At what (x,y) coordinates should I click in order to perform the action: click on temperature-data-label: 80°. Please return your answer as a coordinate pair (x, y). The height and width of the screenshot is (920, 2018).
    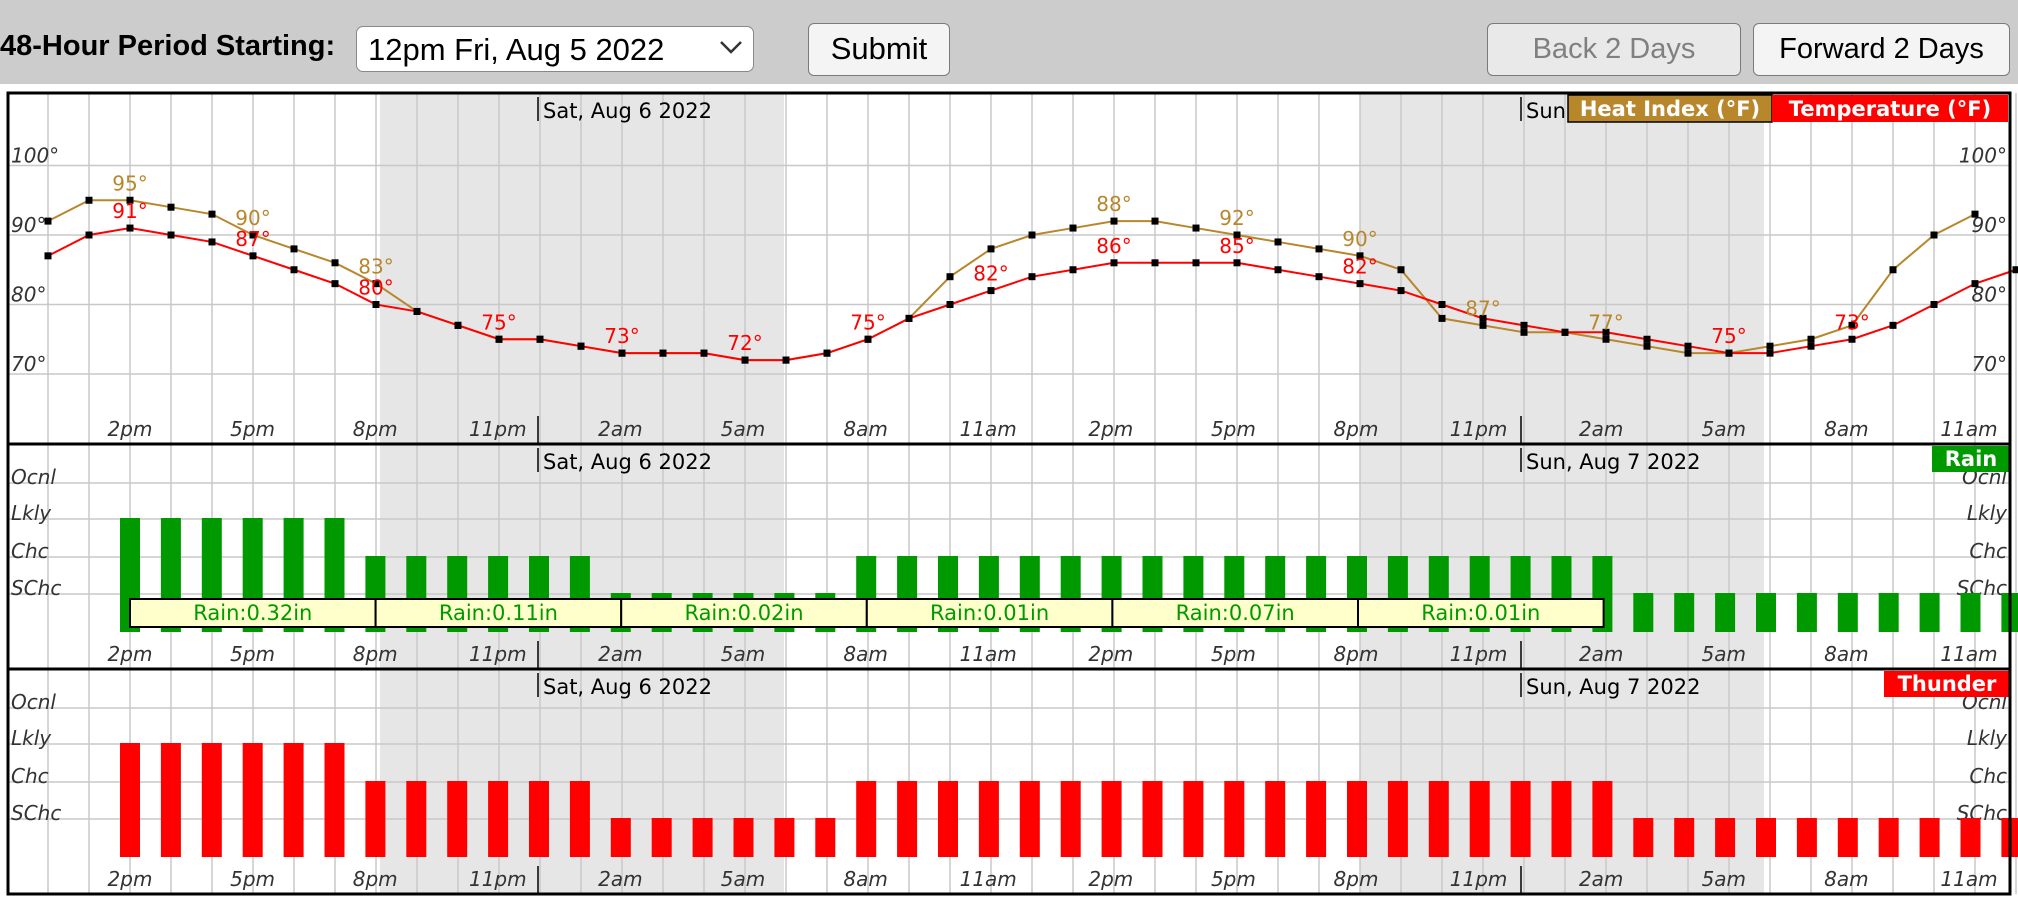
    Looking at the image, I should click on (375, 288).